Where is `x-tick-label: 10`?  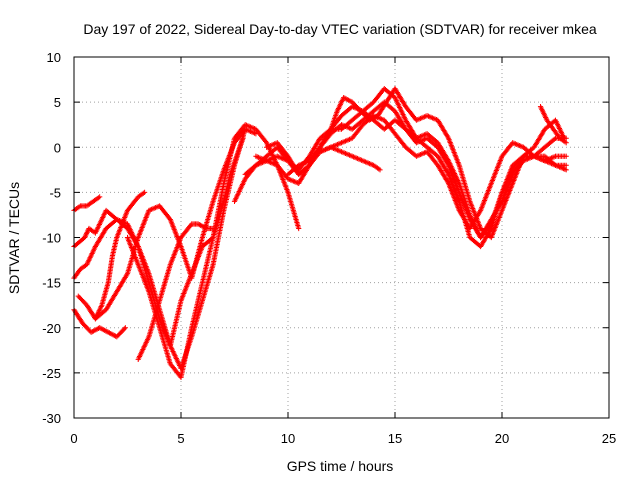
x-tick-label: 10 is located at coordinates (288, 438).